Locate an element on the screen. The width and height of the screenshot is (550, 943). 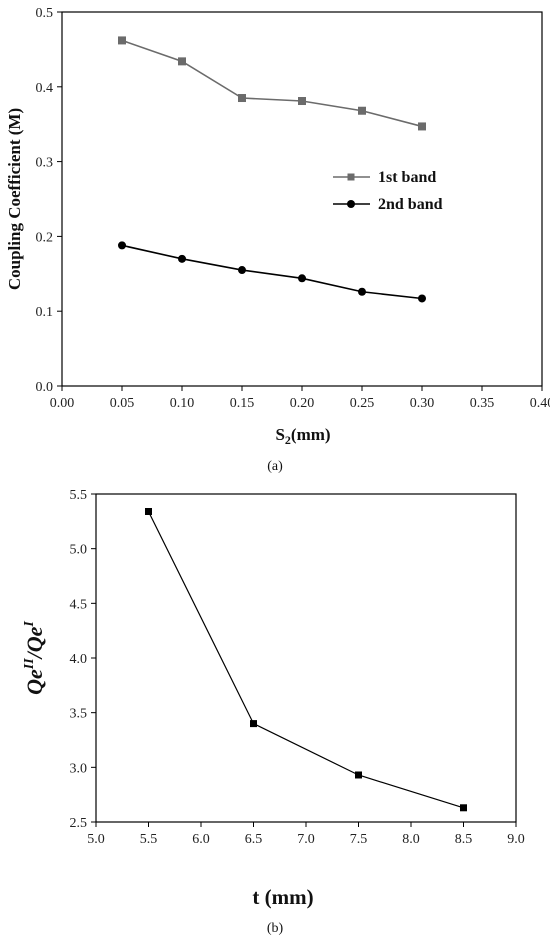
chart-a-y-tick-label: 0.0 is located at coordinates (45, 387).